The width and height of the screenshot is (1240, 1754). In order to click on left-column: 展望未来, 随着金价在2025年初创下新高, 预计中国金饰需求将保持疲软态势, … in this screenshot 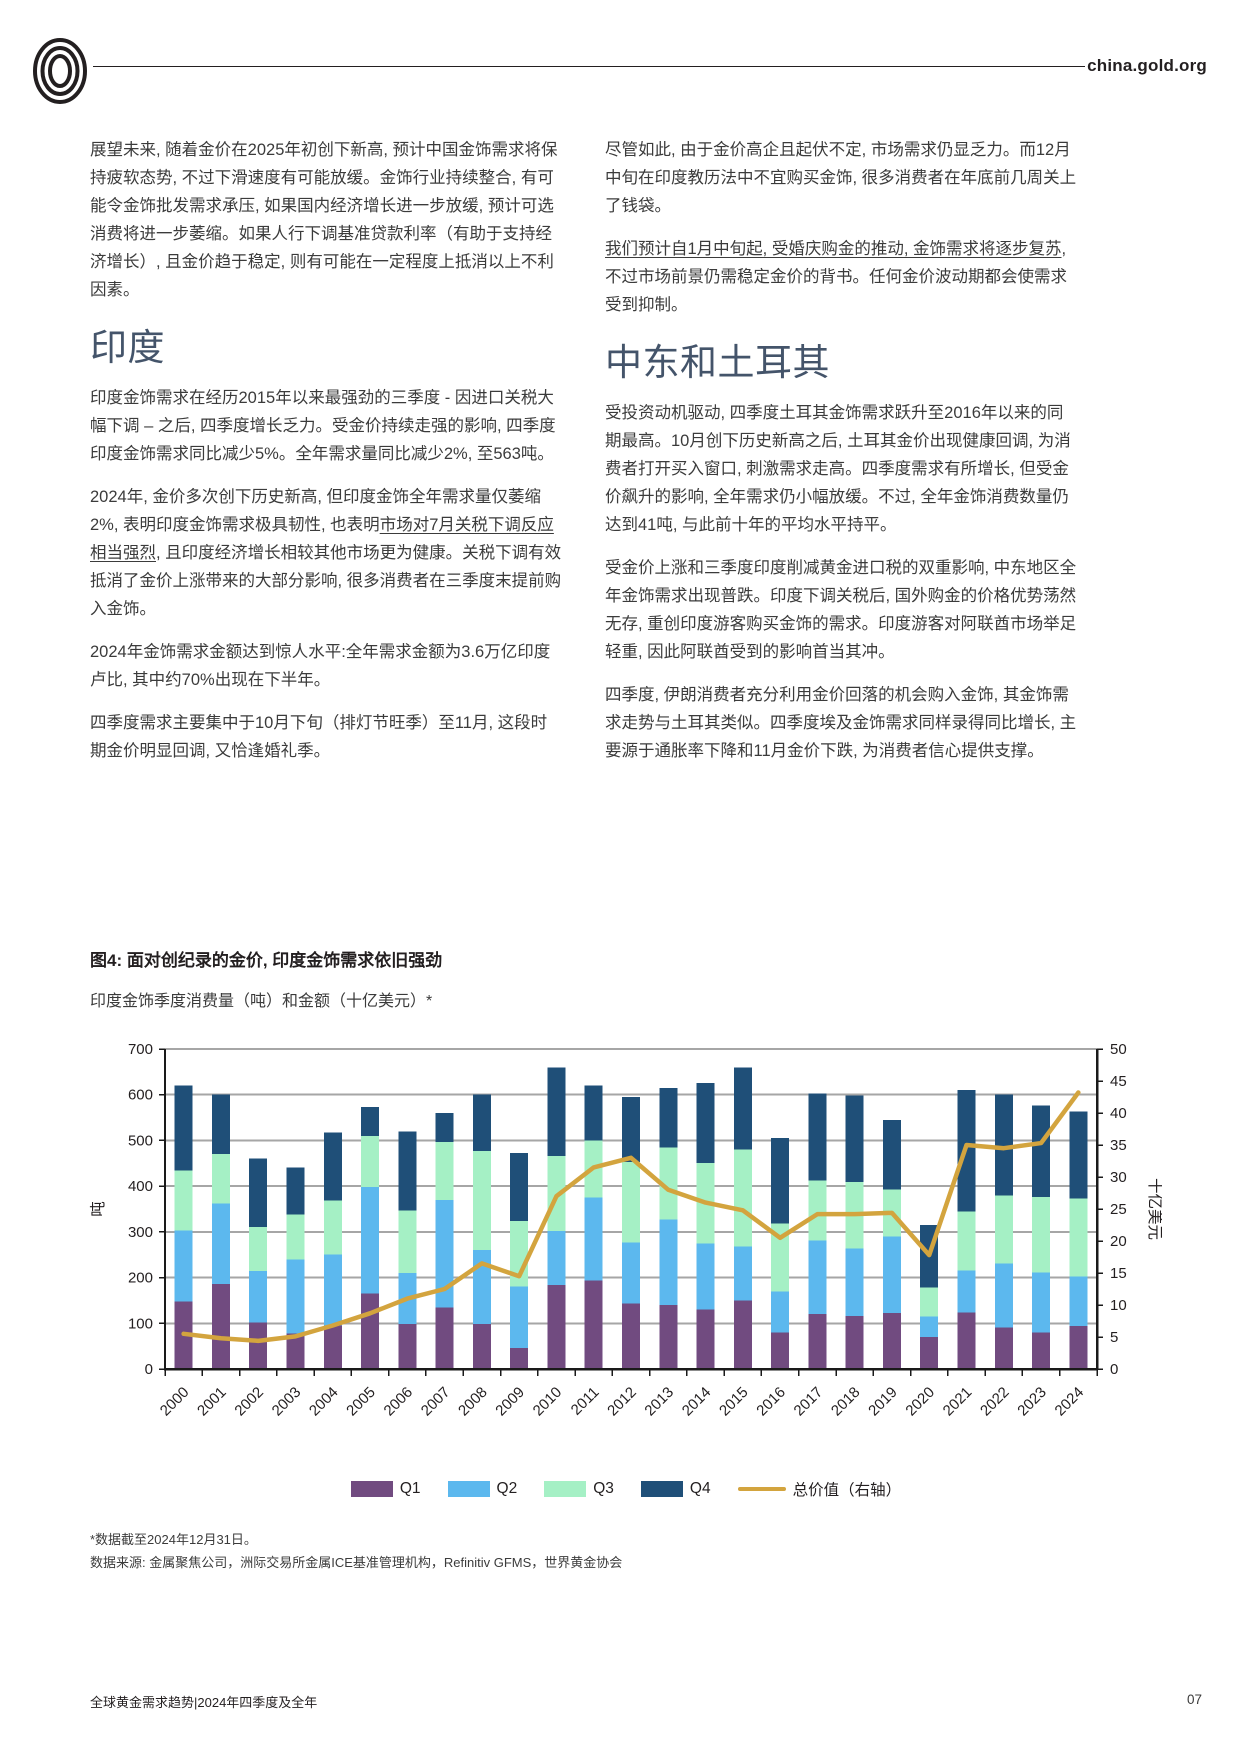, I will do `click(326, 458)`.